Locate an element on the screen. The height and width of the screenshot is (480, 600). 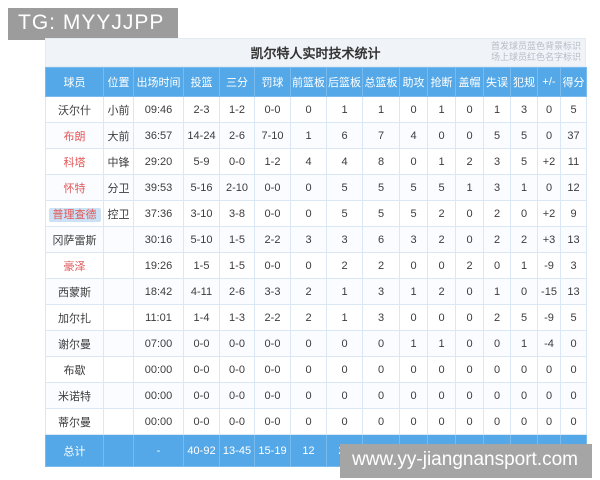
column-header: 投篮 is located at coordinates (201, 82).